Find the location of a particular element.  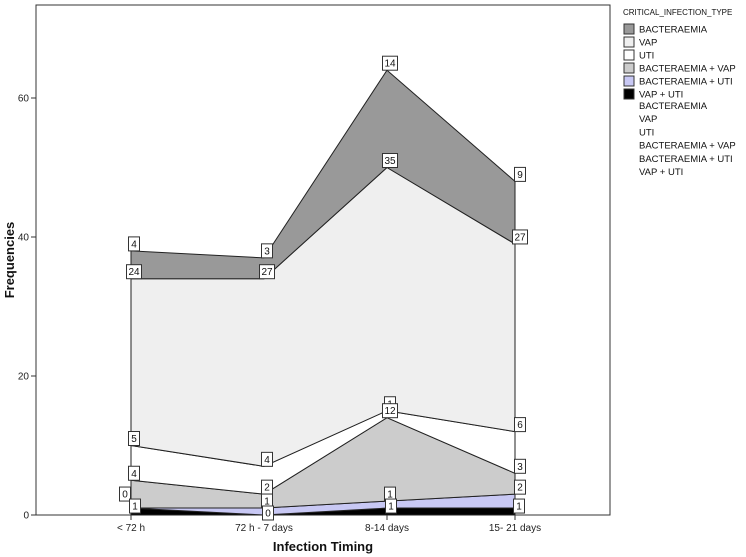

legend-label: VAP + UTI is located at coordinates (661, 95).